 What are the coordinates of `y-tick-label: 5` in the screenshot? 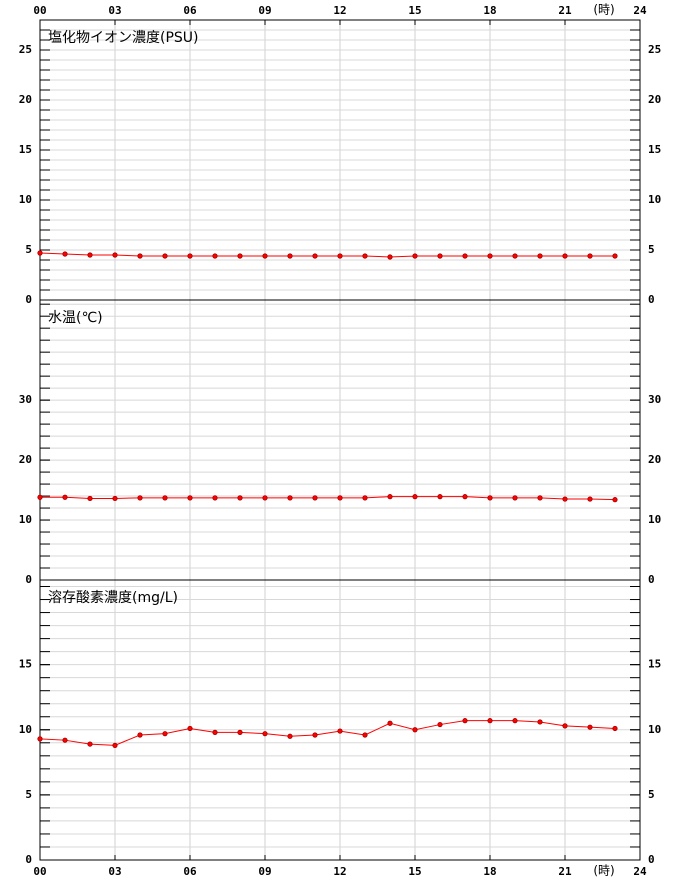 It's located at (28, 794).